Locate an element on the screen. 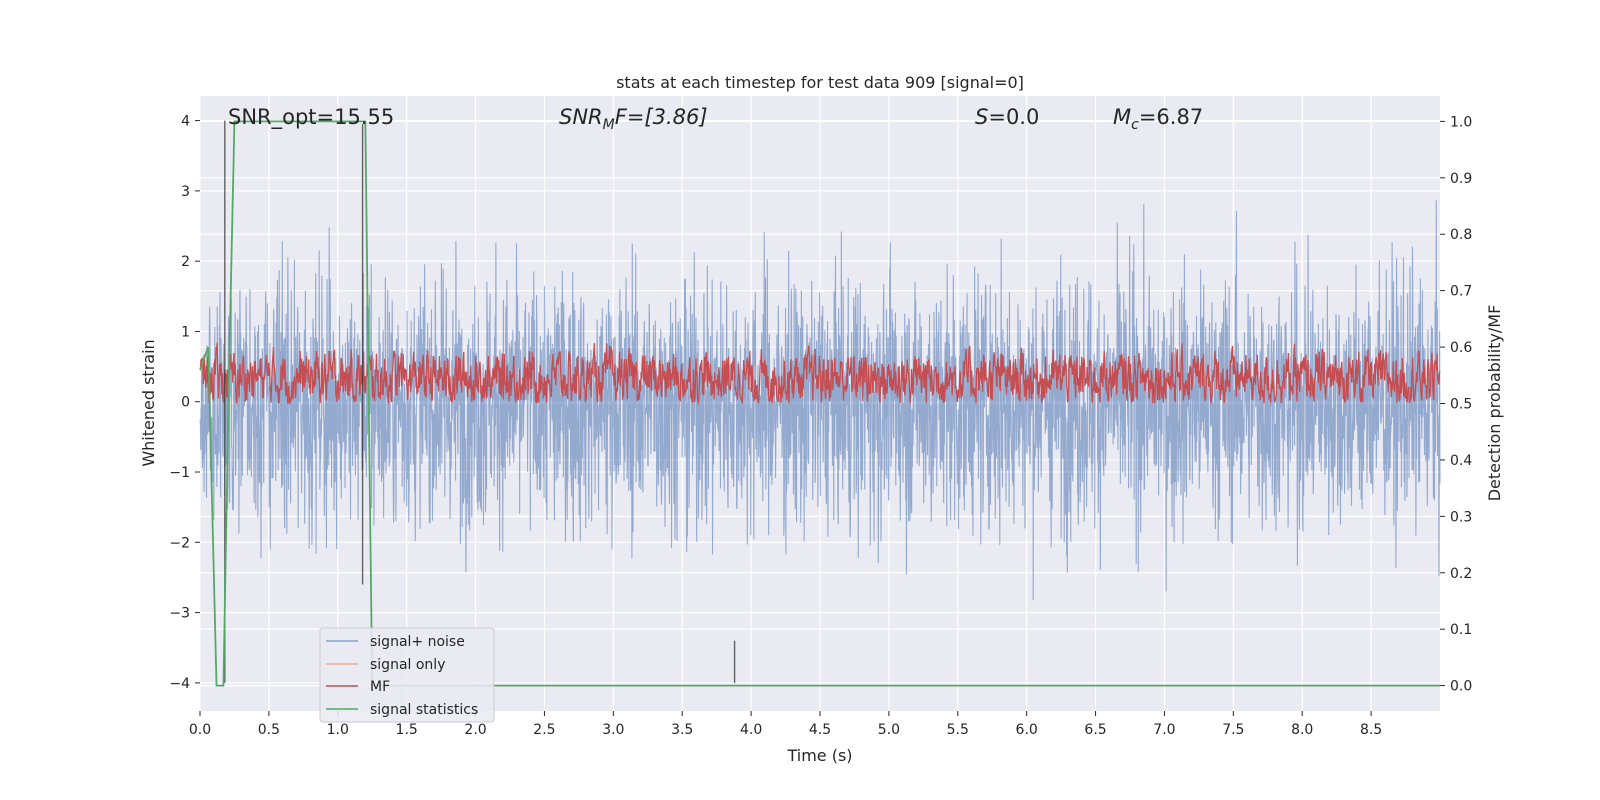 Image resolution: width=1600 pixels, height=800 pixels. annotation-s: S=0.0 is located at coordinates (1007, 117).